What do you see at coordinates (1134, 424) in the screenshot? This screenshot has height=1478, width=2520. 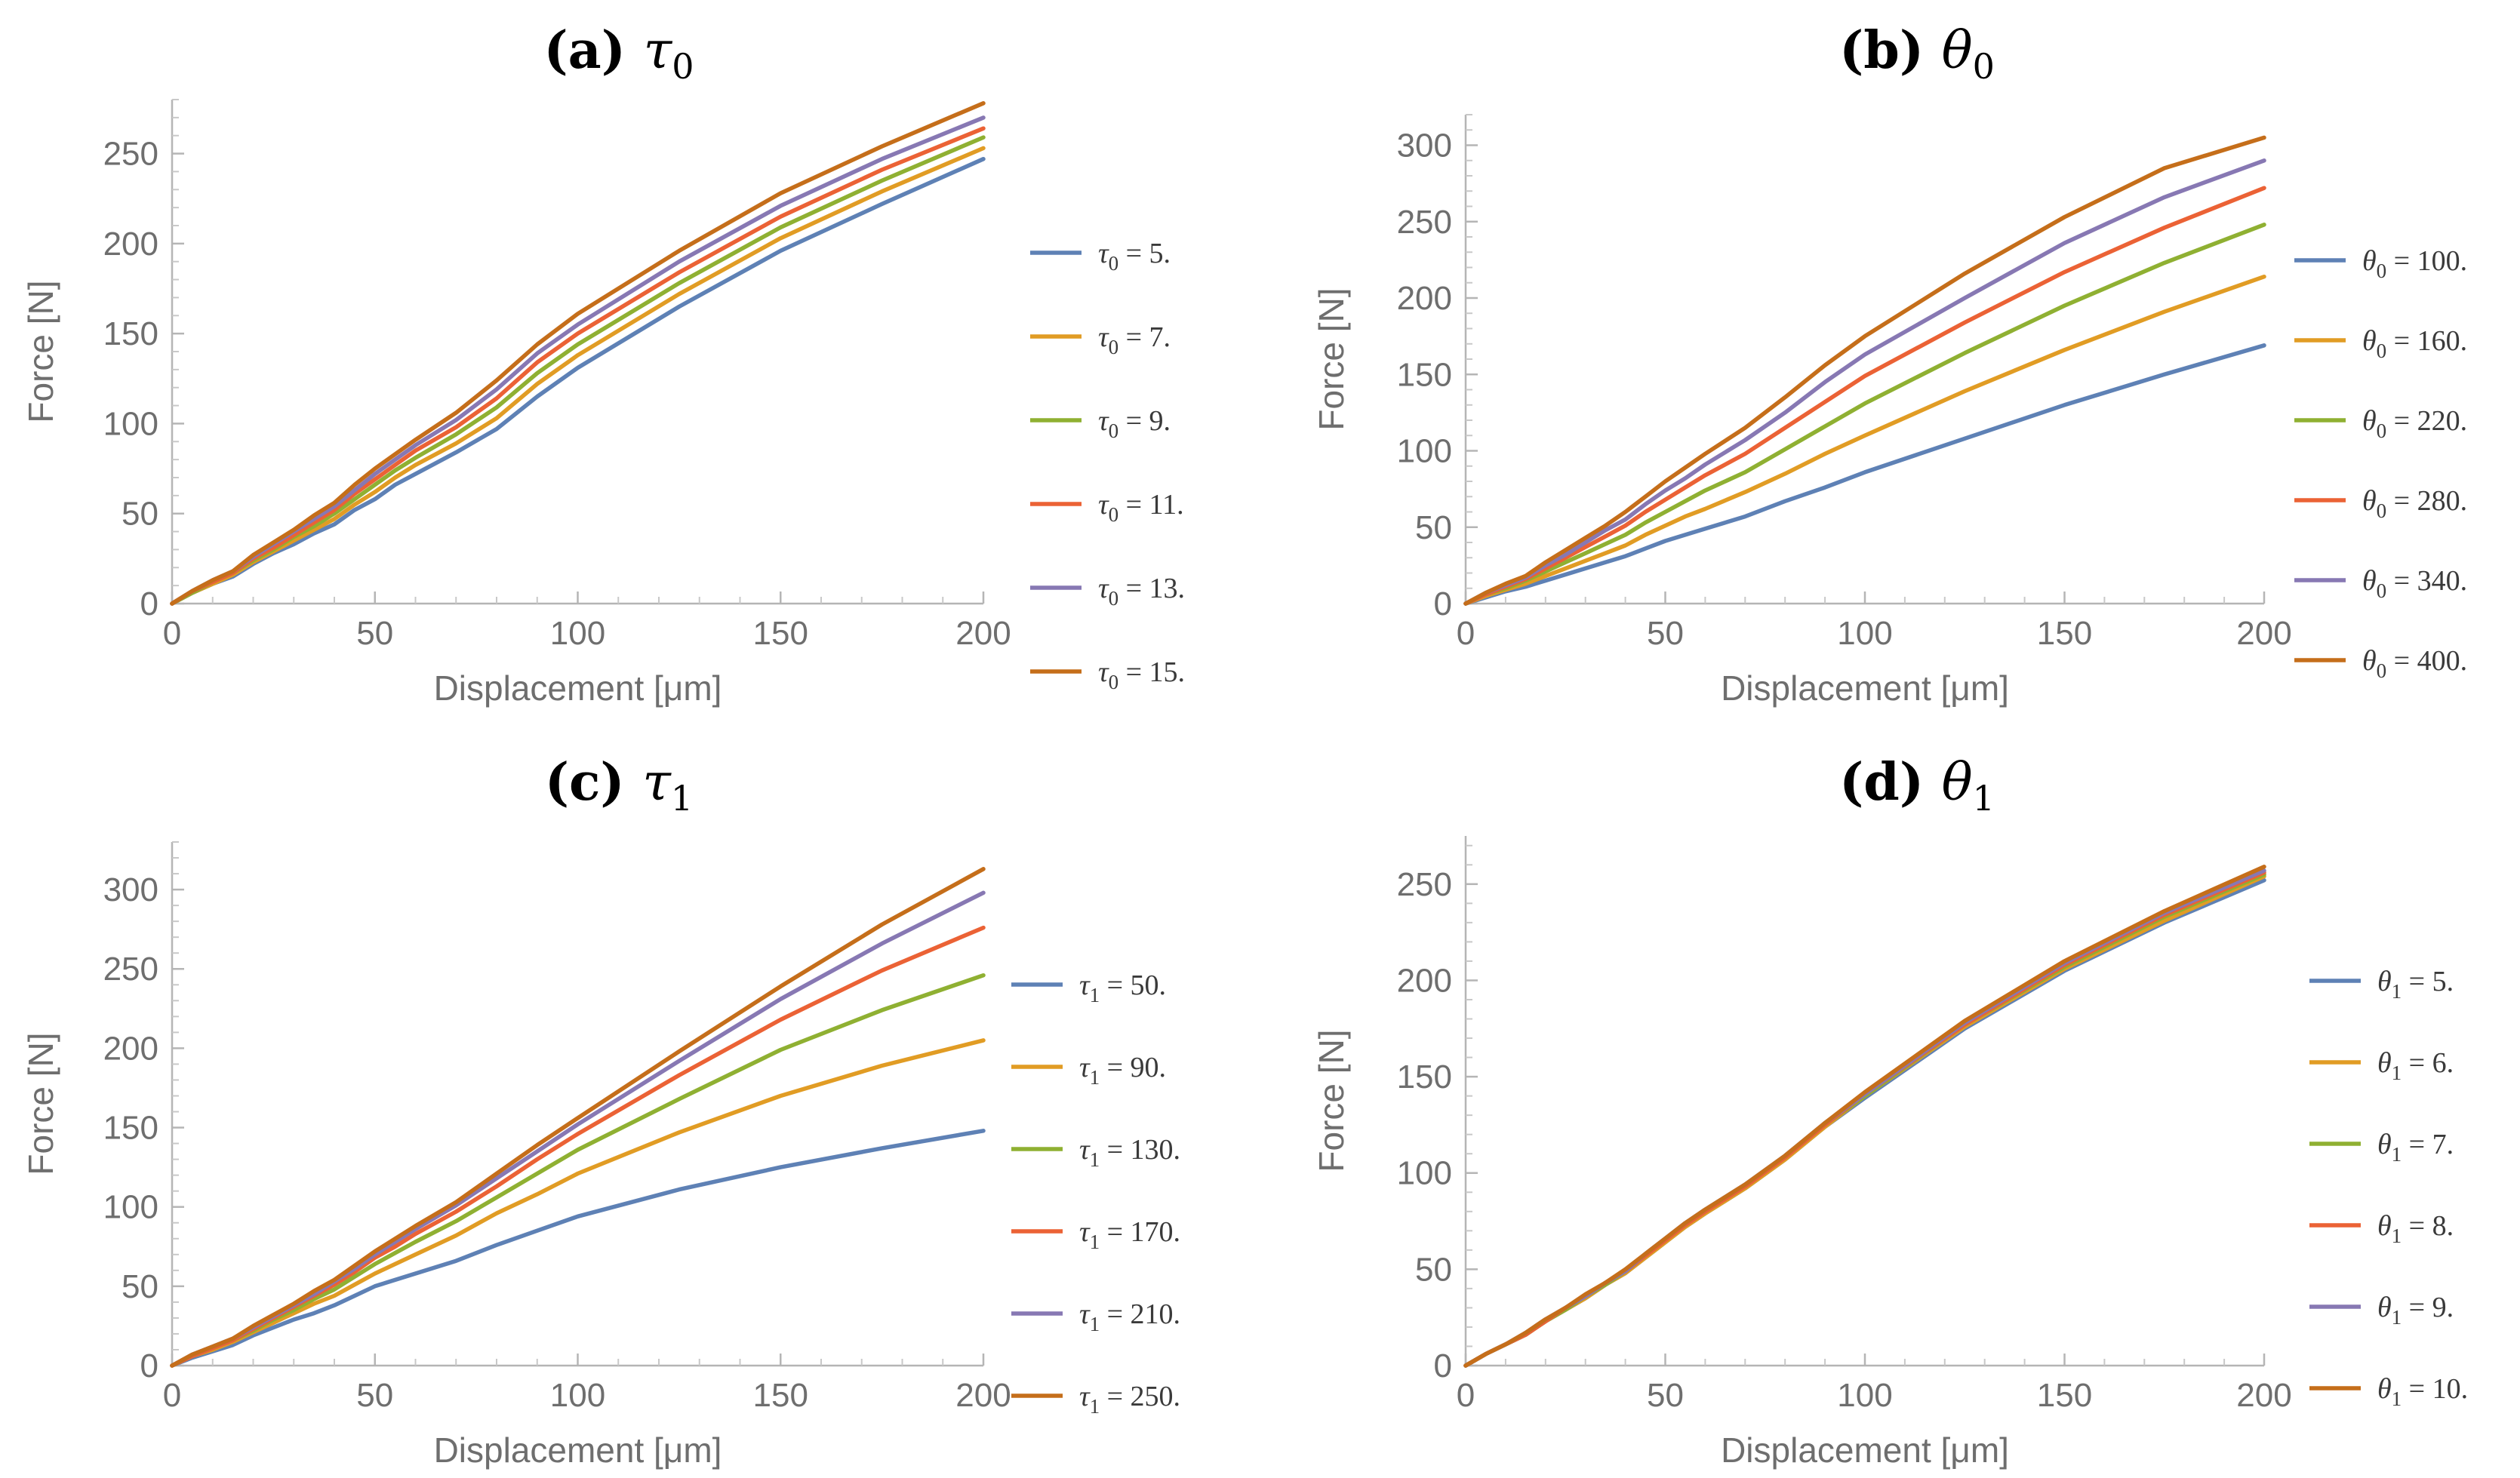 I see `legend-label: τ0 = 9.` at bounding box center [1134, 424].